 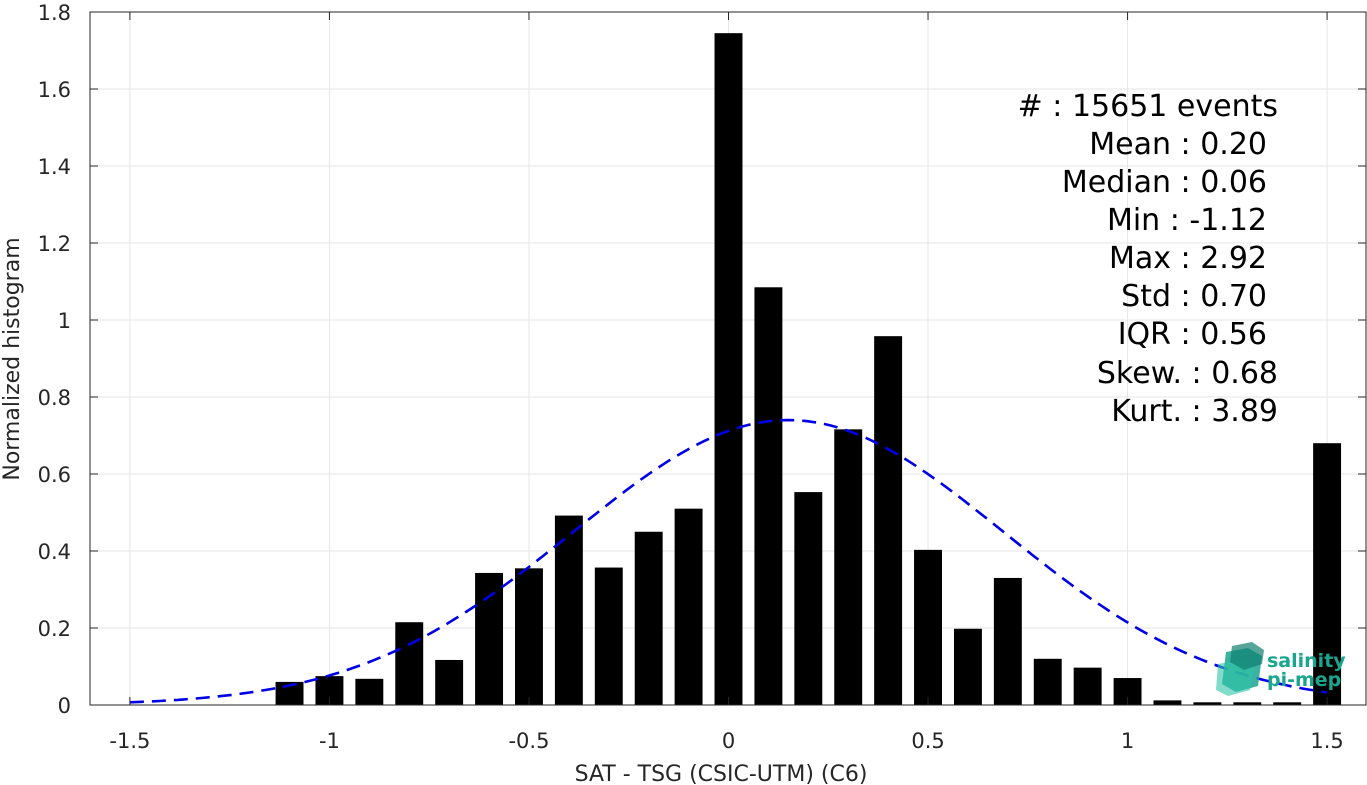 What do you see at coordinates (64, 706) in the screenshot?
I see `y-tick-label: 0` at bounding box center [64, 706].